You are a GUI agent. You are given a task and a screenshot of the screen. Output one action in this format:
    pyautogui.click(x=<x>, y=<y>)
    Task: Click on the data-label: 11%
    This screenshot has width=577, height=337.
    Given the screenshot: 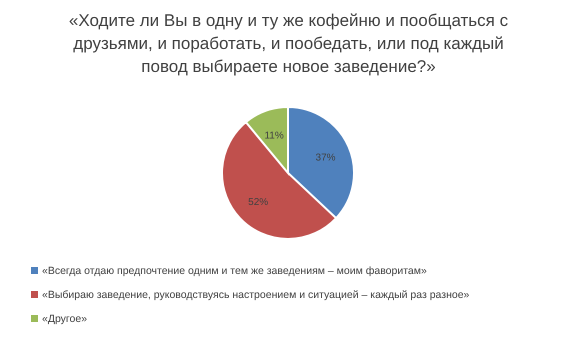 What is the action you would take?
    pyautogui.click(x=274, y=136)
    